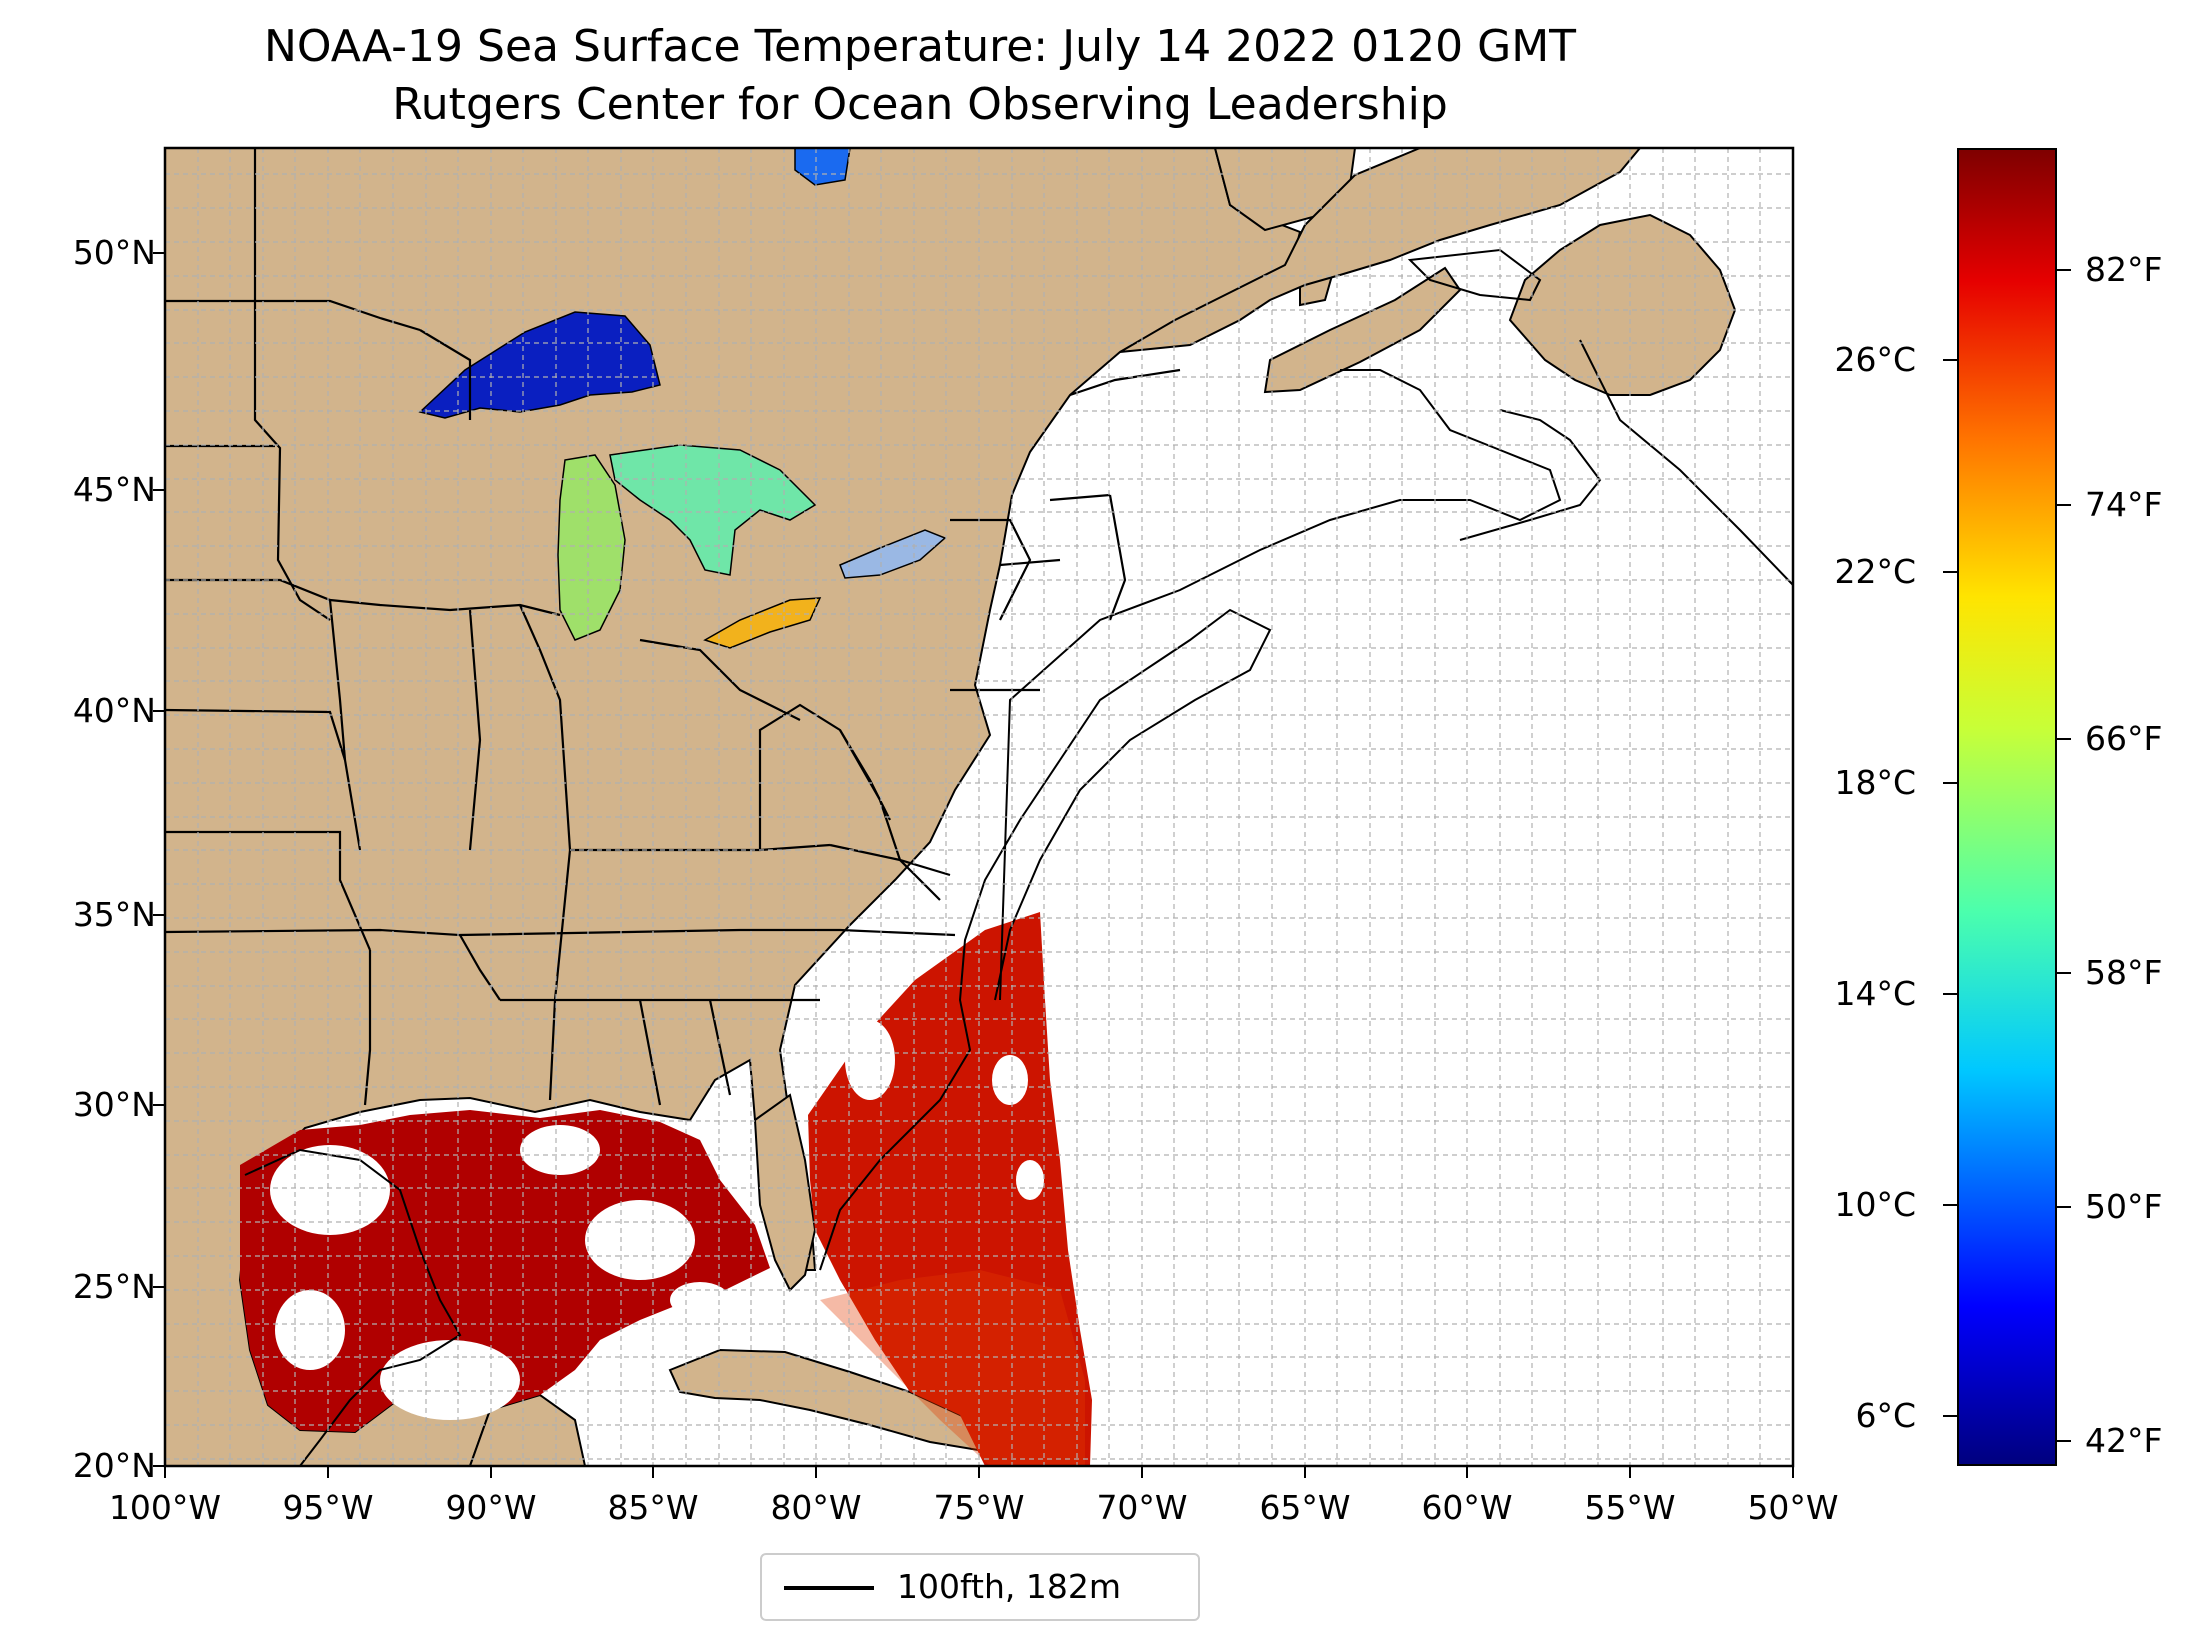 This screenshot has height=1647, width=2201. What do you see at coordinates (328, 1507) in the screenshot?
I see `lon-label-95w: 95°W` at bounding box center [328, 1507].